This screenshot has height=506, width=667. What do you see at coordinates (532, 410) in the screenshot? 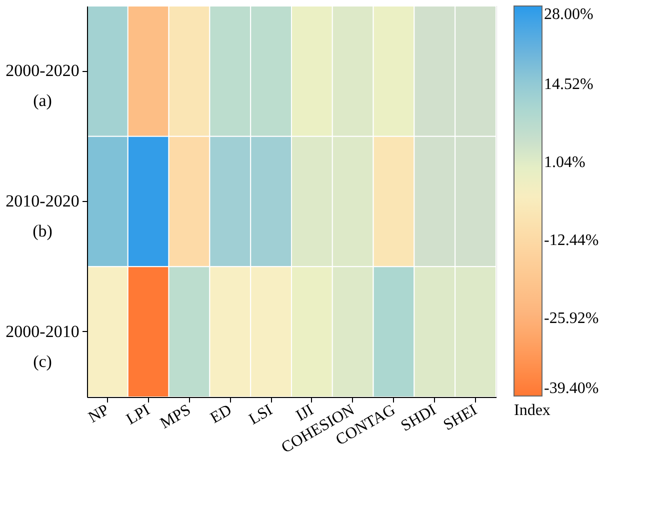
I see `color-bar-title: Index` at bounding box center [532, 410].